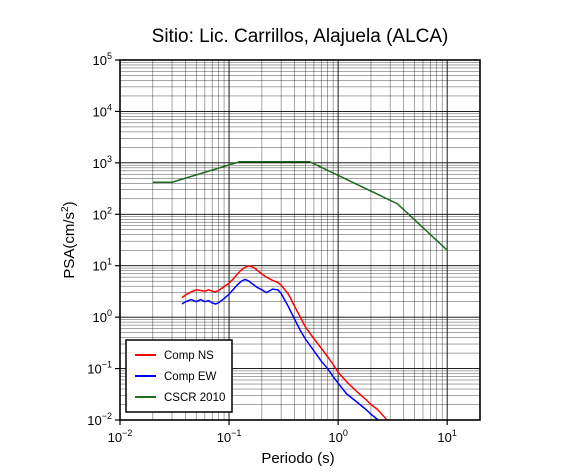  What do you see at coordinates (120, 436) in the screenshot?
I see `x-tick-label: 10⁻²` at bounding box center [120, 436].